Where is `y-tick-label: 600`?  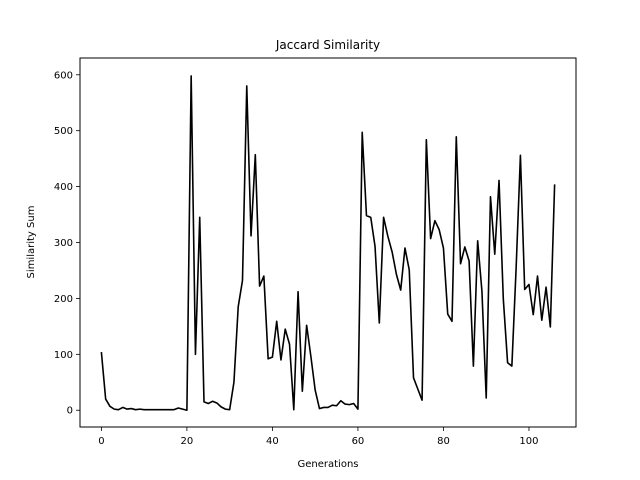 y-tick-label: 600 is located at coordinates (63, 75).